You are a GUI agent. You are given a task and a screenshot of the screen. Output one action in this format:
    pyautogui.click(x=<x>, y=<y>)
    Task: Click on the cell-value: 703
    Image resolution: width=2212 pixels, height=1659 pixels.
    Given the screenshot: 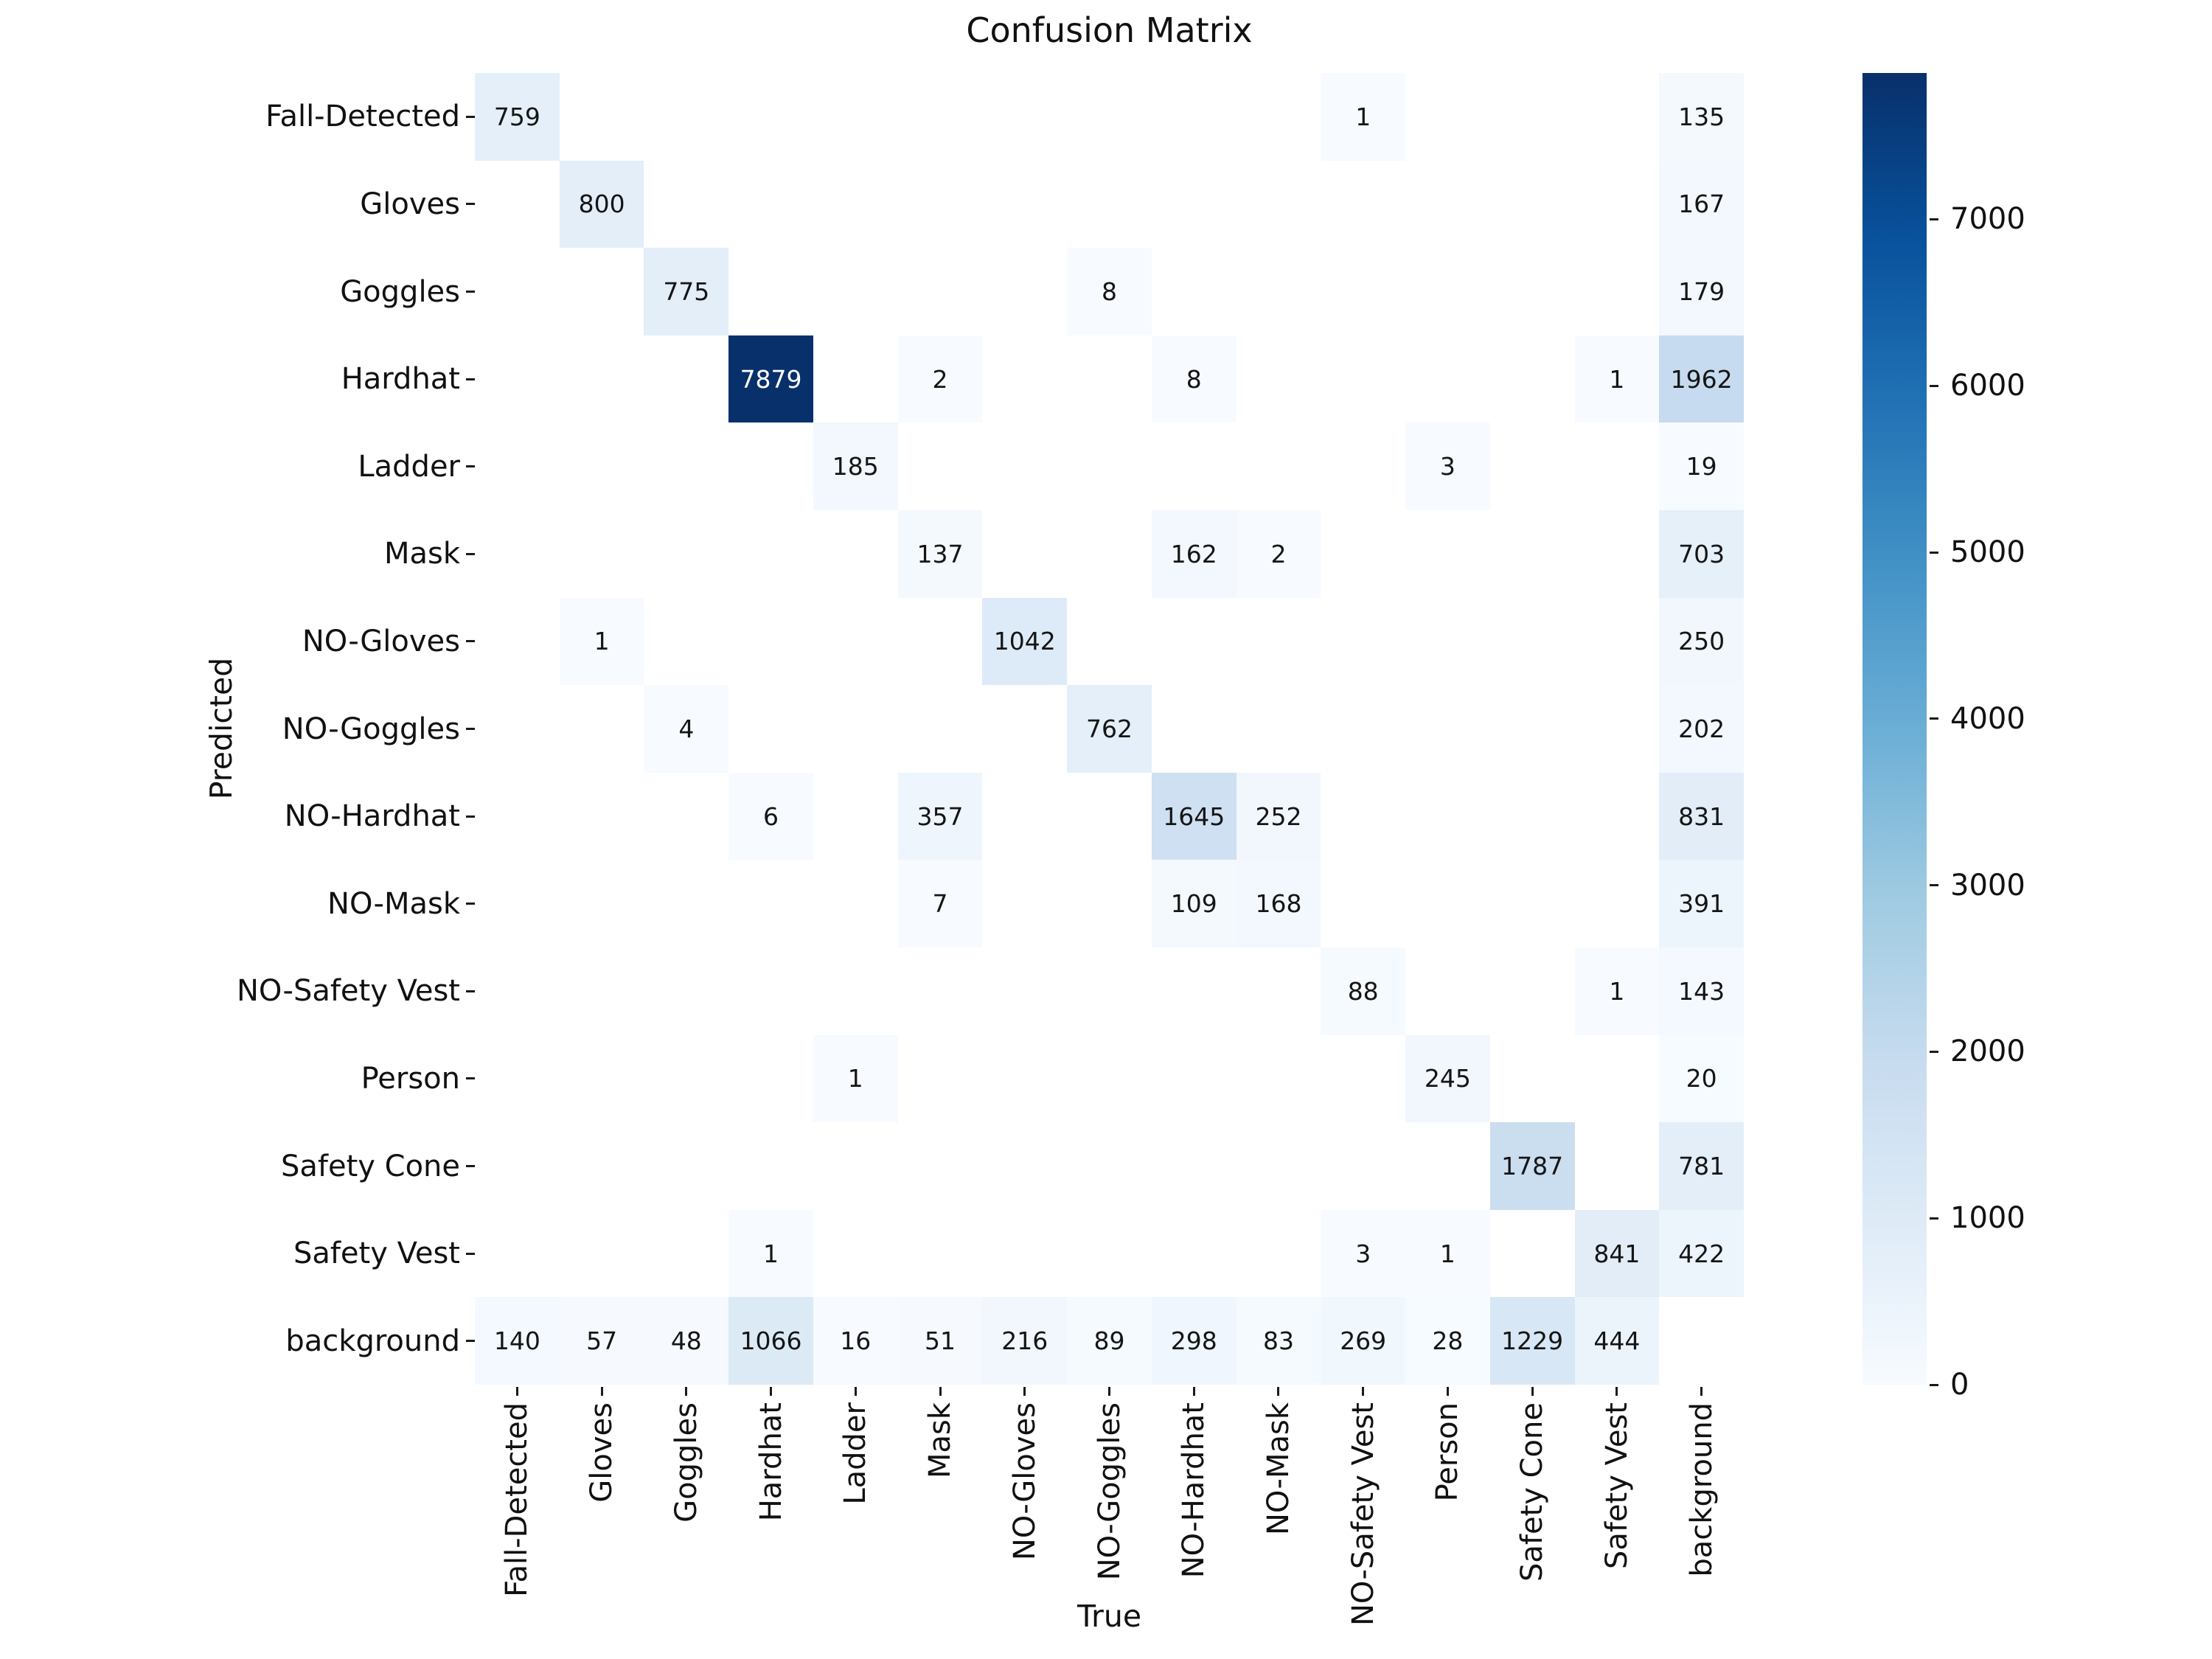 What is the action you would take?
    pyautogui.click(x=1701, y=553)
    